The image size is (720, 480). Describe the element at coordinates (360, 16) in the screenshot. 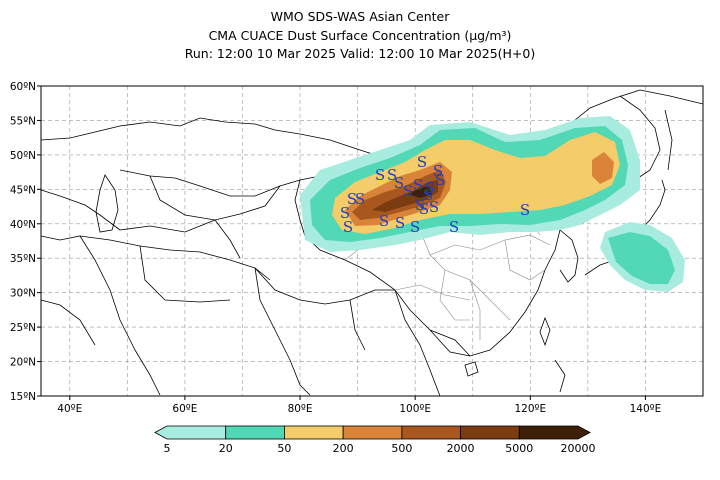

I see `title-line-1: WMO SDS-WAS Asian Center` at that location.